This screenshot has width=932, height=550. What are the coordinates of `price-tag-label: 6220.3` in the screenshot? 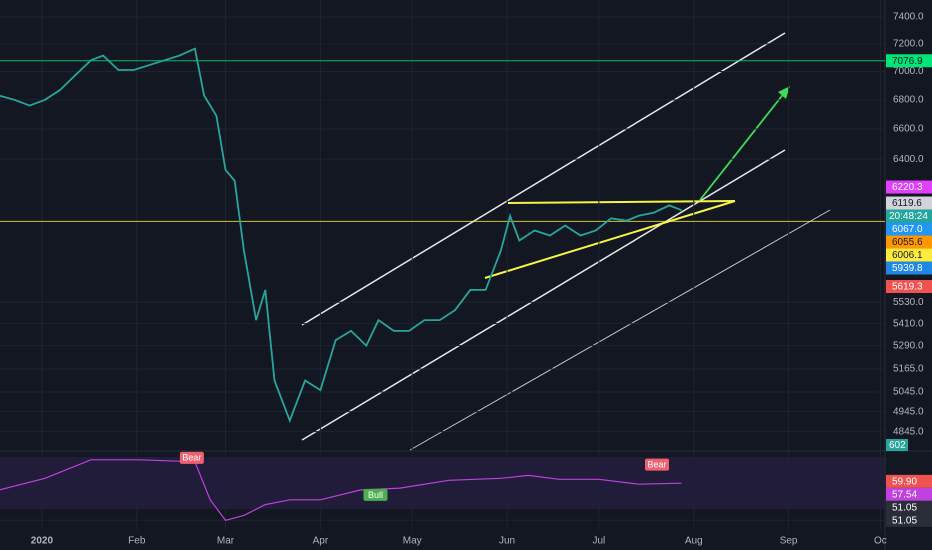 It's located at (907, 187).